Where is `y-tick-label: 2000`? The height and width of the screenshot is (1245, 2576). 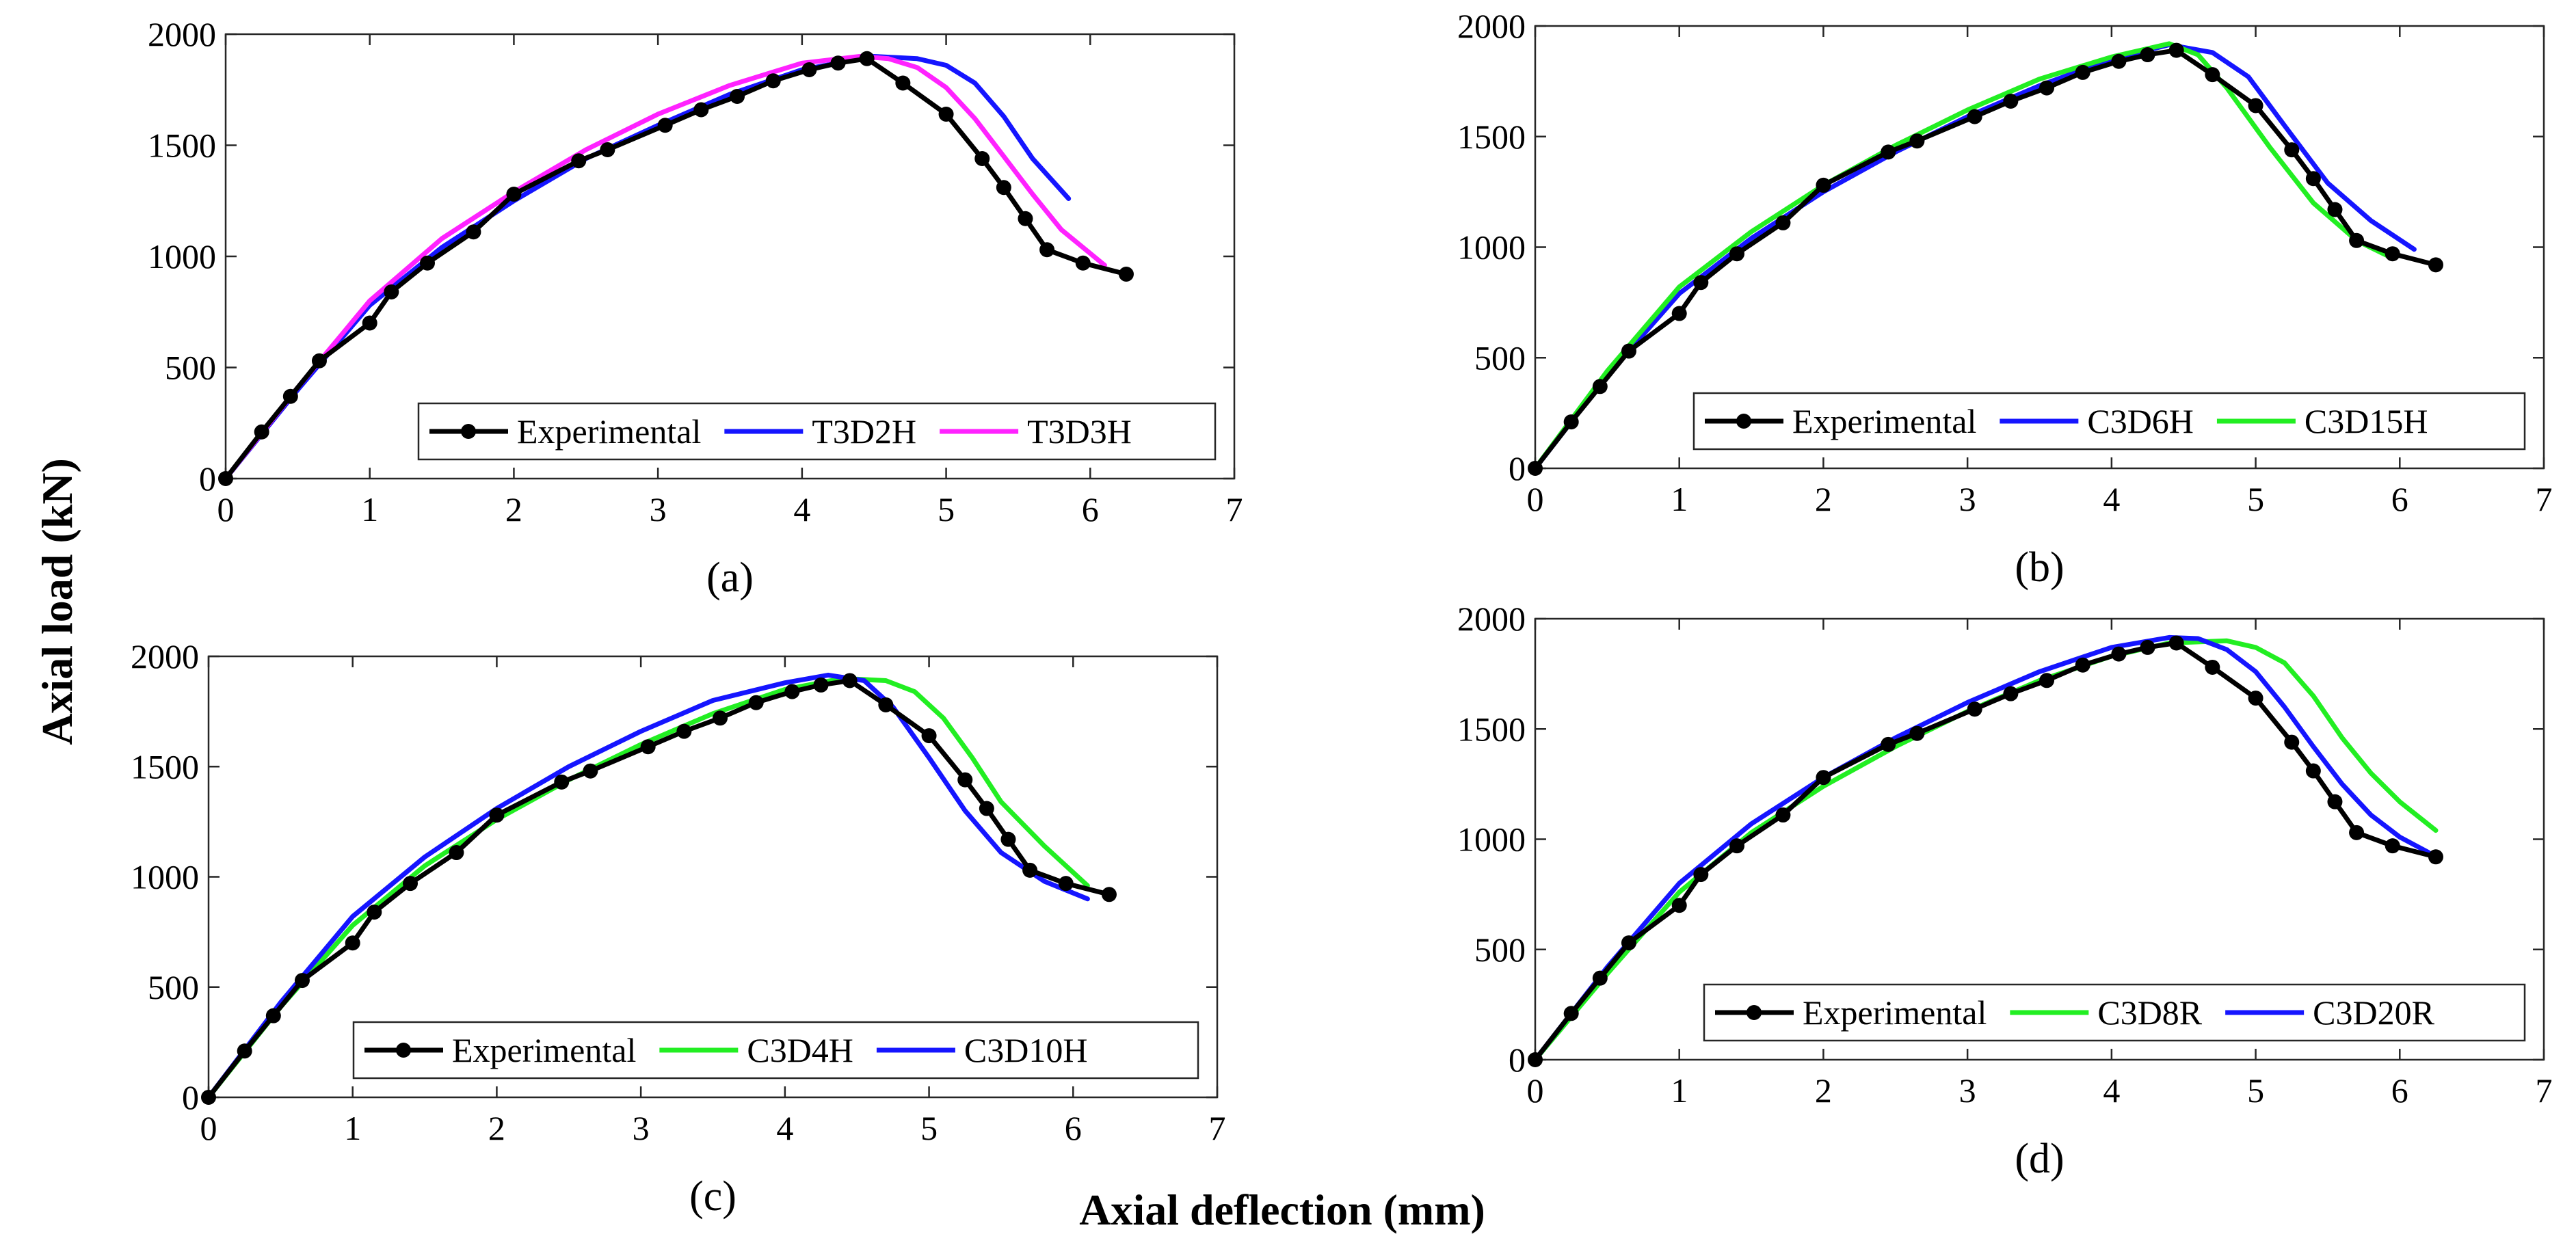
y-tick-label: 2000 is located at coordinates (1491, 619).